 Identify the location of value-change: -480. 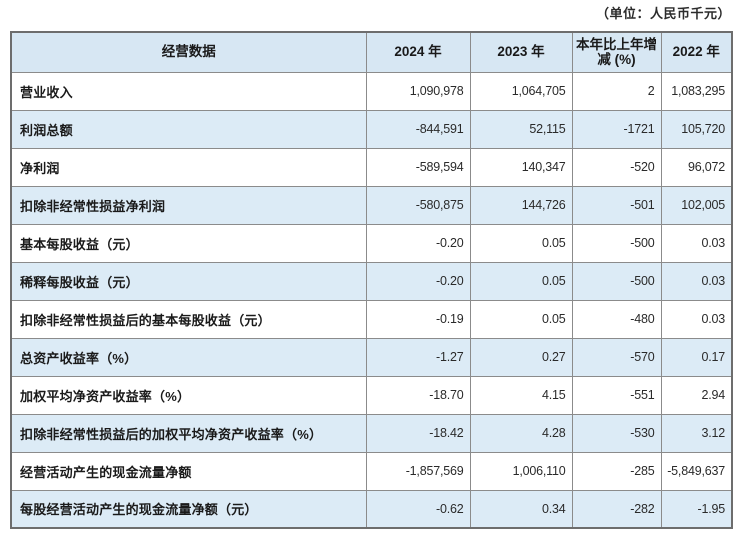
(616, 319).